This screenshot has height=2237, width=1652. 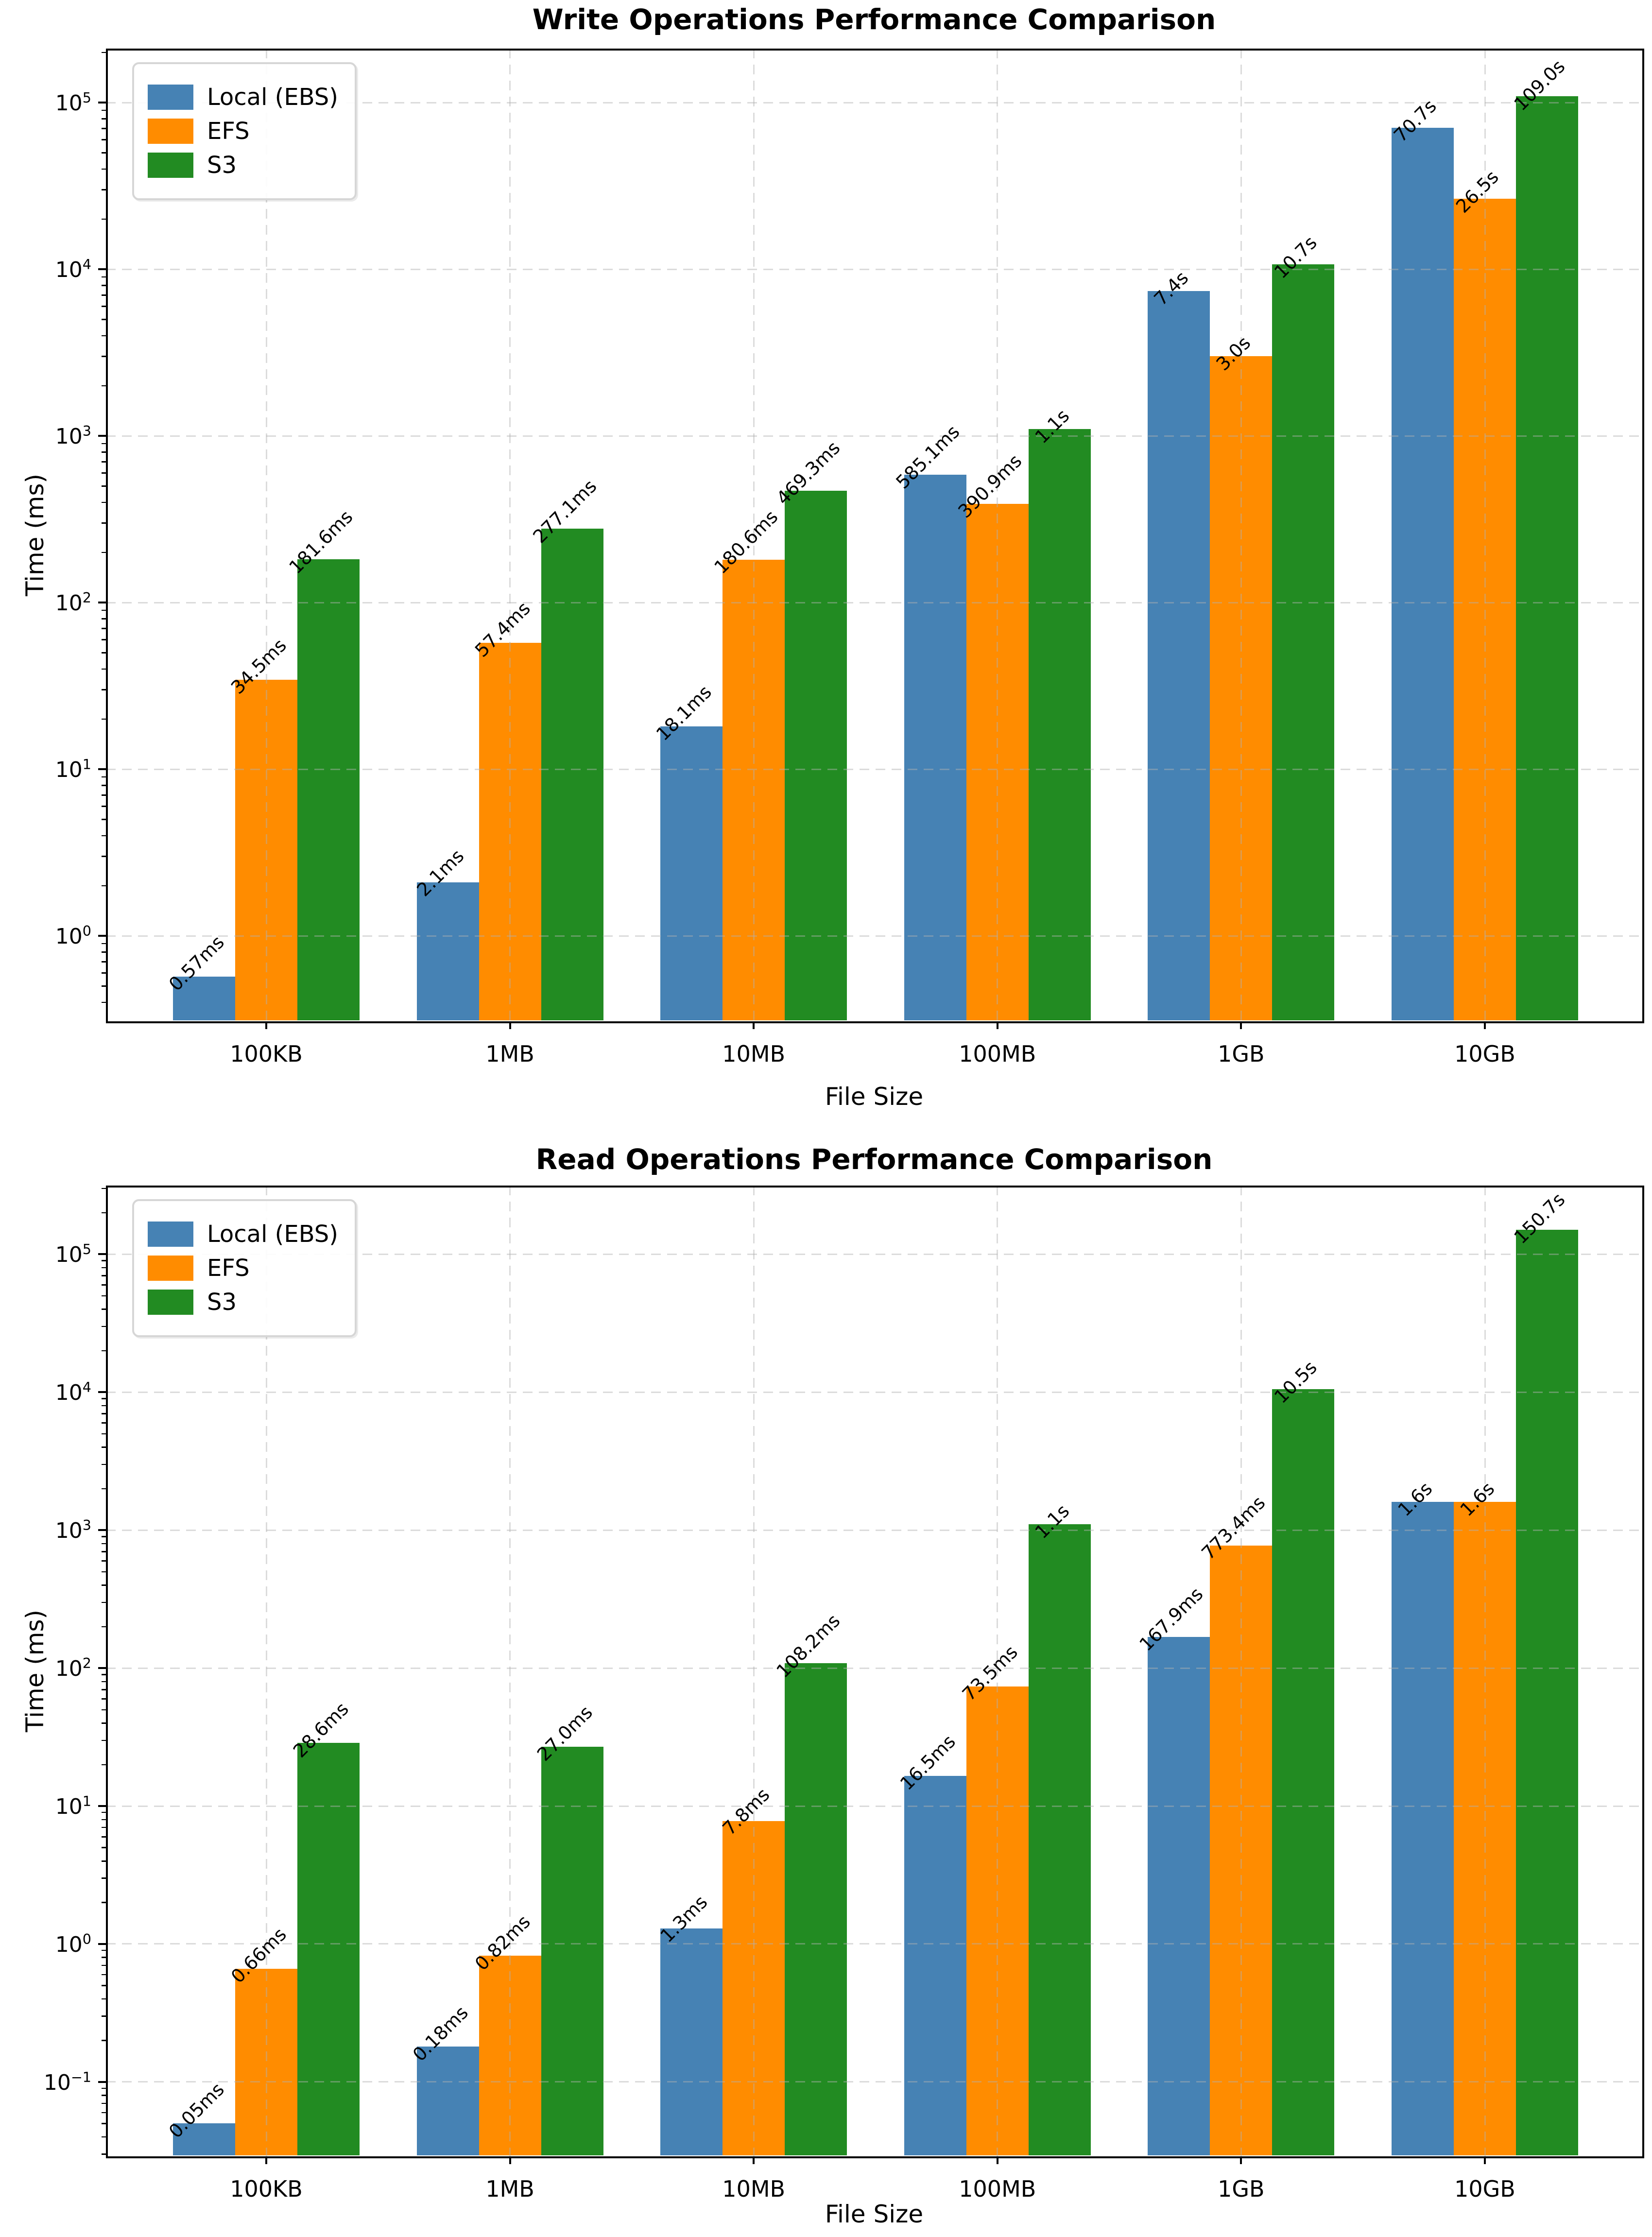 I want to click on bar-local-ebs--10mb, so click(x=692, y=2042).